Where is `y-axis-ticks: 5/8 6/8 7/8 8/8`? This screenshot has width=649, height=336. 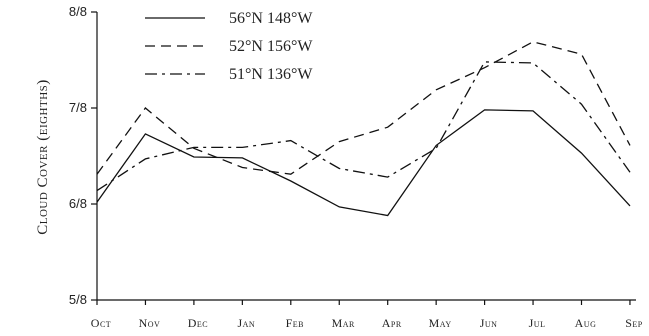 y-axis-ticks: 5/8 6/8 7/8 8/8 is located at coordinates (83, 155).